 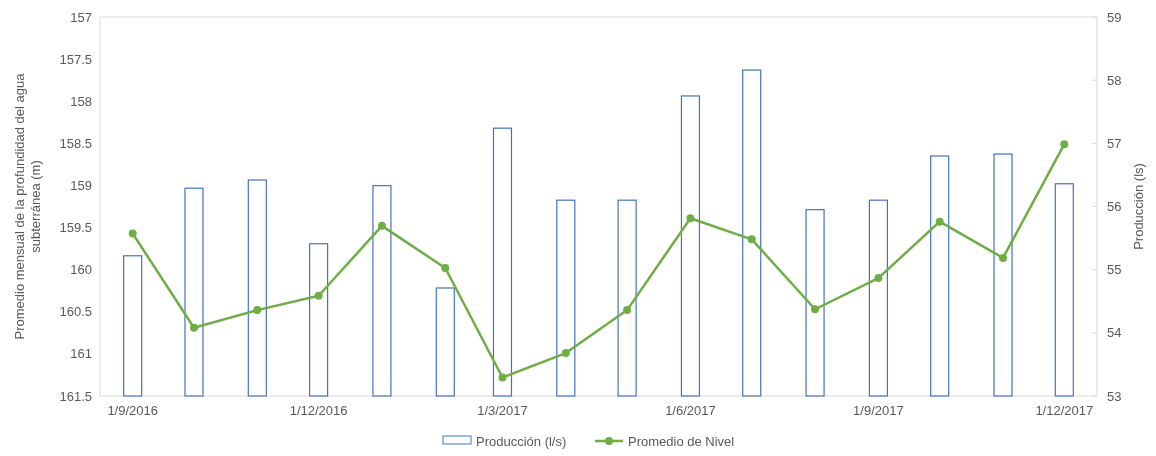 What do you see at coordinates (1114, 17) in the screenshot?
I see `y2-tick-label: 59` at bounding box center [1114, 17].